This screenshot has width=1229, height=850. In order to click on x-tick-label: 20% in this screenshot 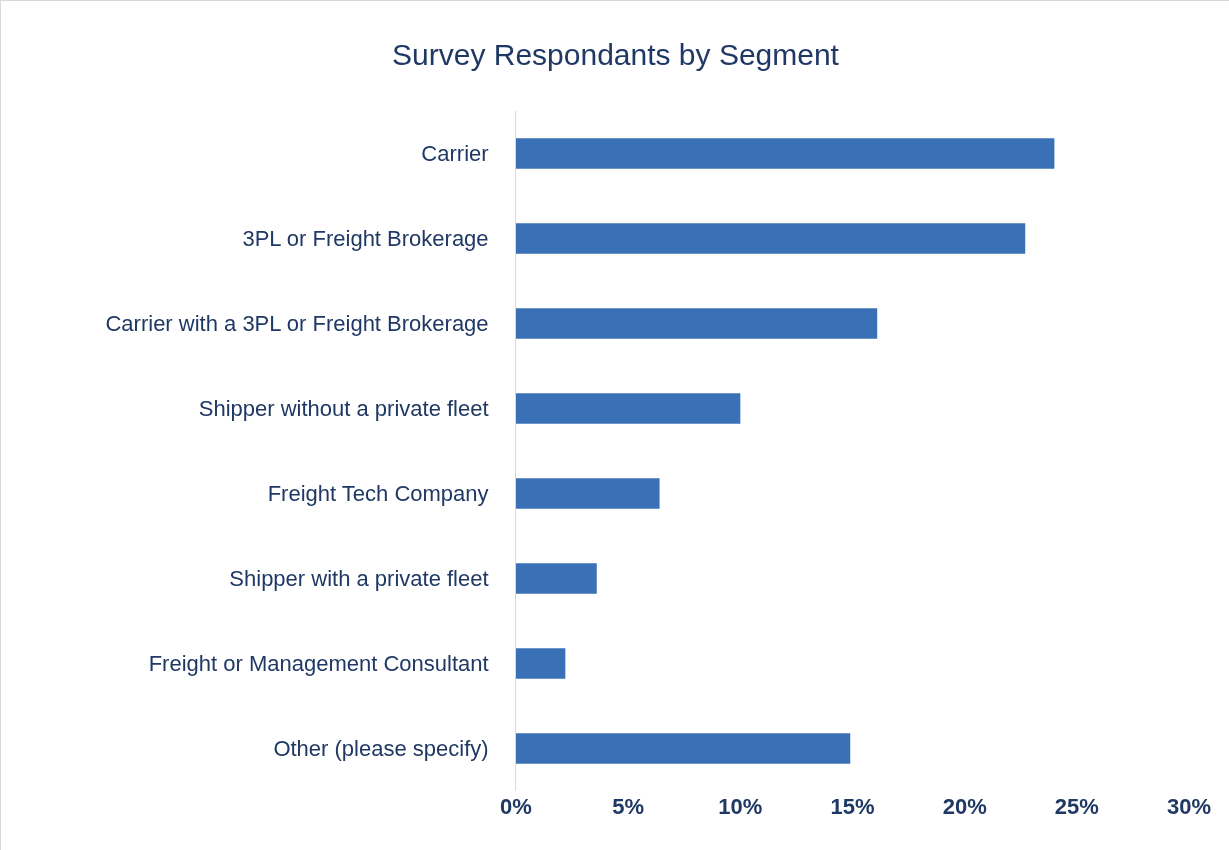, I will do `click(964, 806)`.